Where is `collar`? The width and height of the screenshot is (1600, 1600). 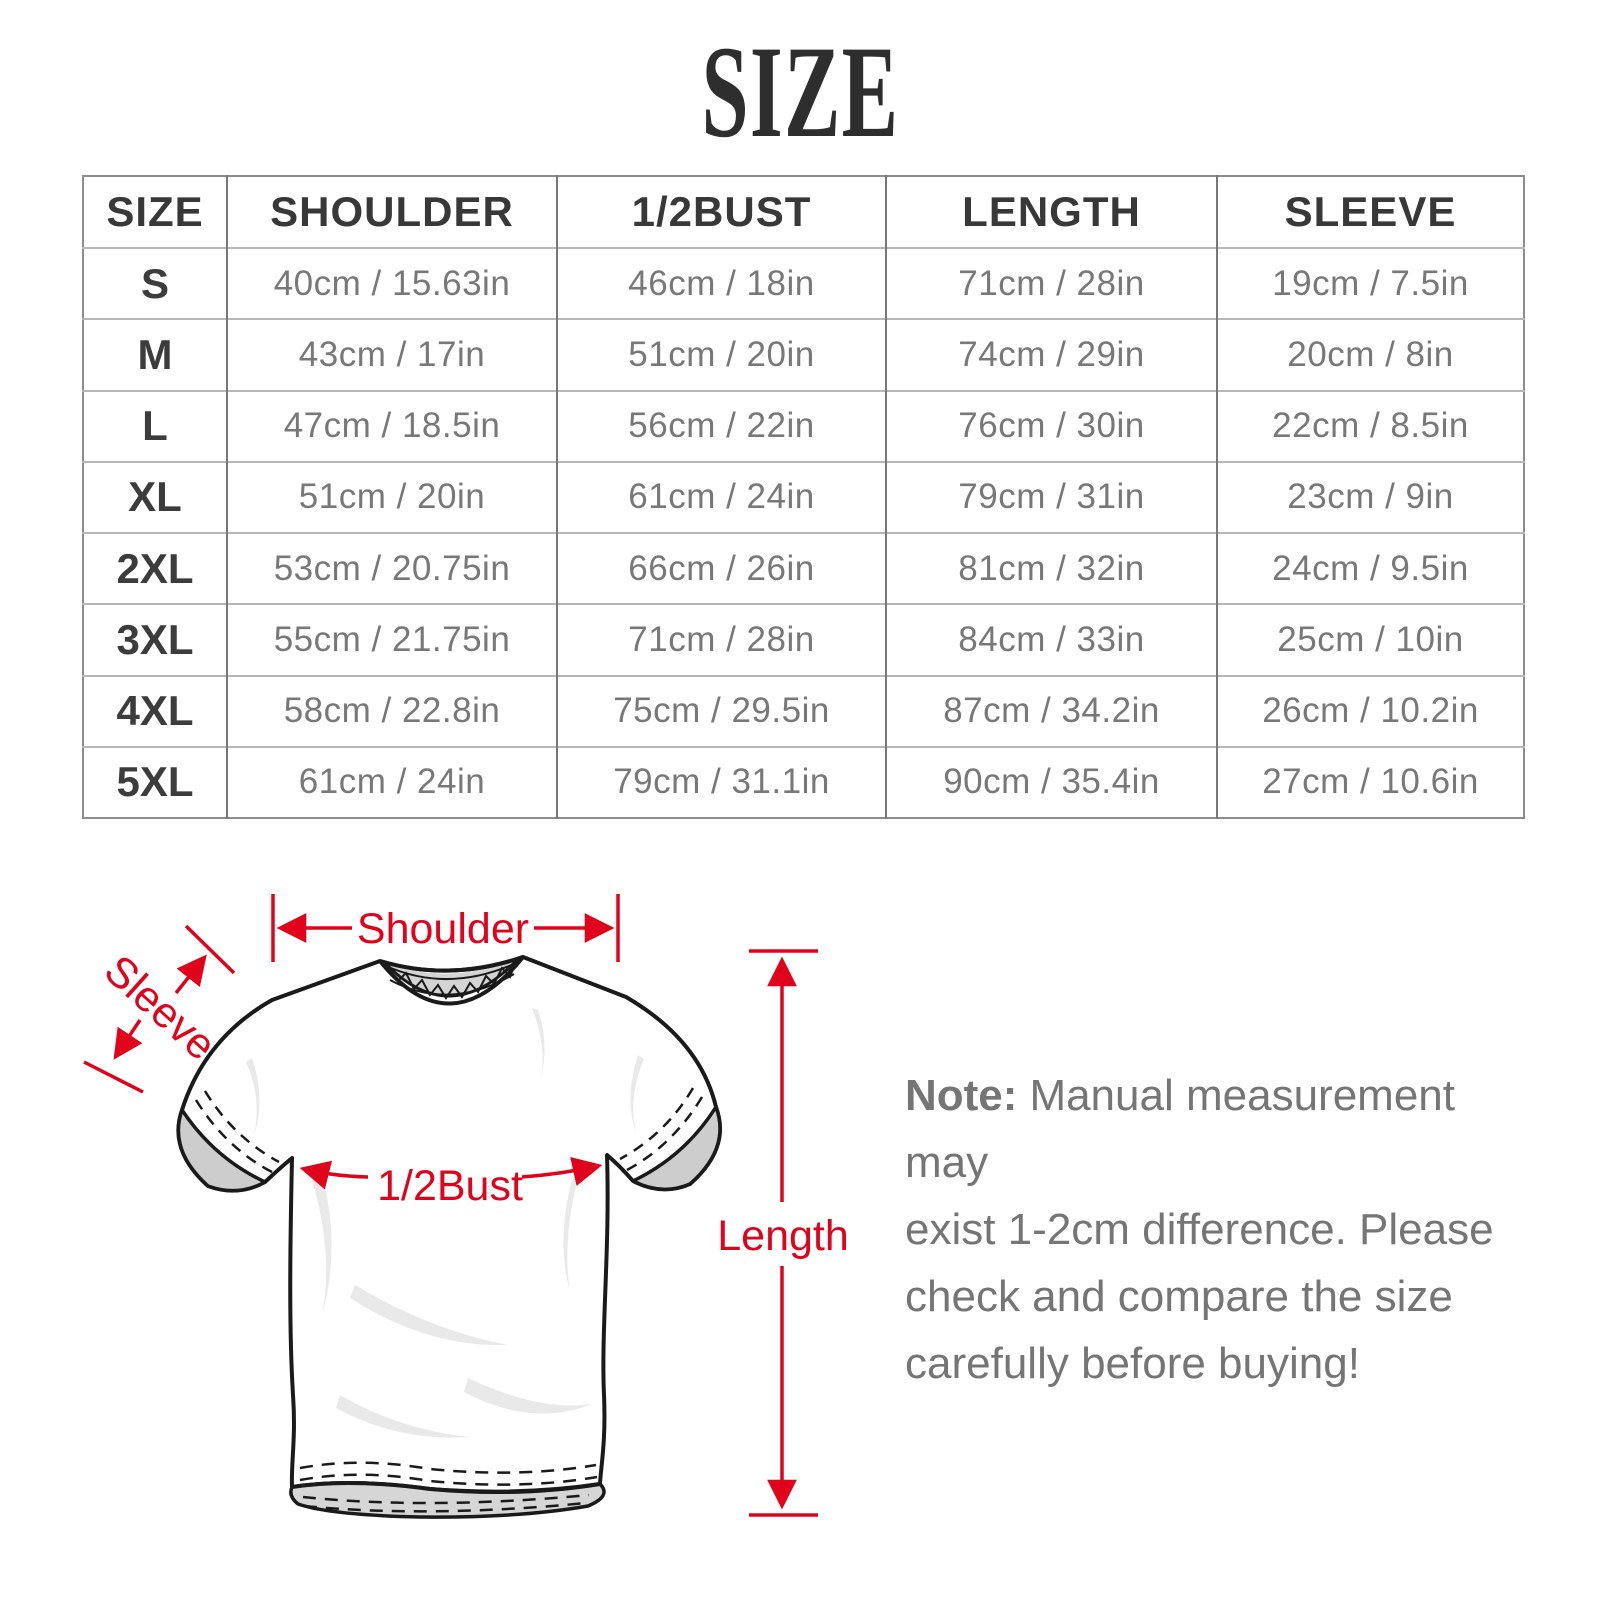 collar is located at coordinates (451, 980).